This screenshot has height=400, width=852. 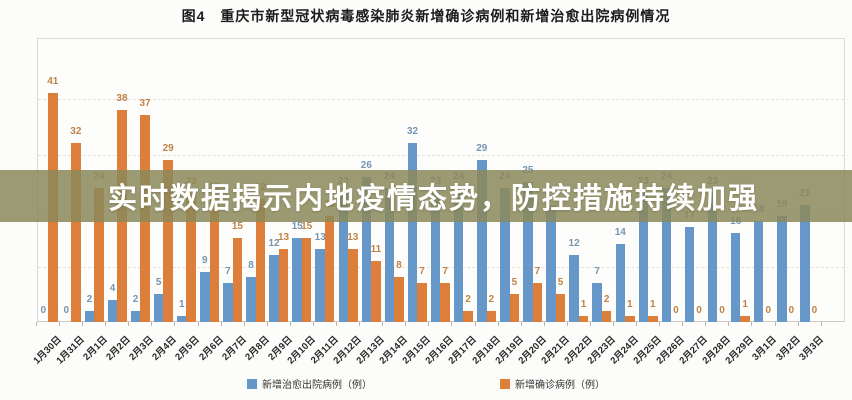 I want to click on bar-value-label: 4, so click(x=112, y=288).